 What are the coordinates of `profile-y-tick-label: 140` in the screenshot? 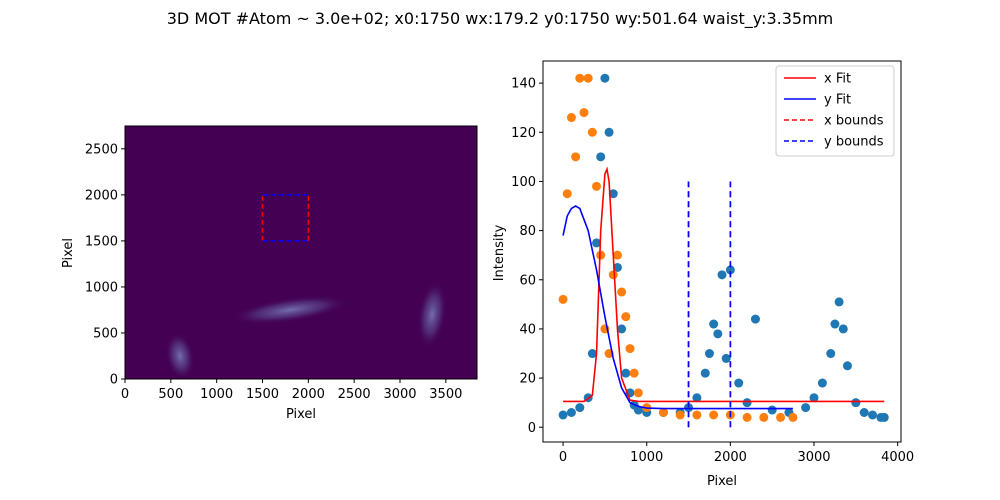 It's located at (523, 84).